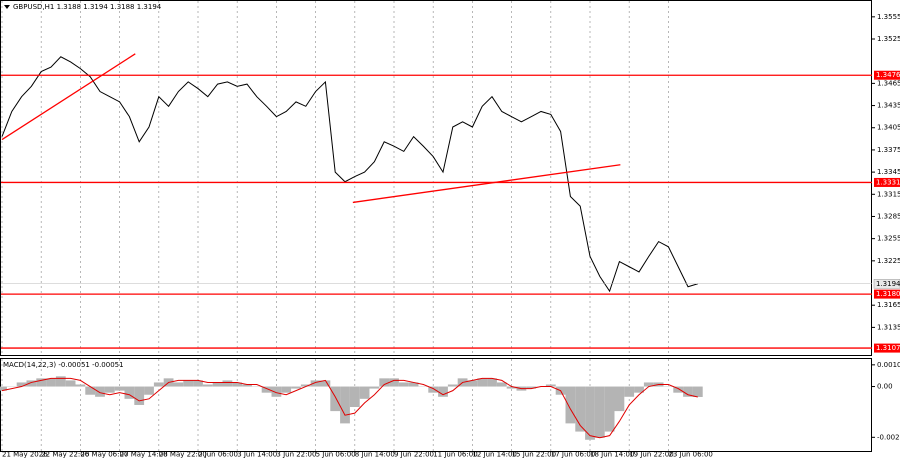 The height and width of the screenshot is (460, 900). Describe the element at coordinates (414, 455) in the screenshot. I see `x-tick-label: 9 Jun 22:00` at that location.